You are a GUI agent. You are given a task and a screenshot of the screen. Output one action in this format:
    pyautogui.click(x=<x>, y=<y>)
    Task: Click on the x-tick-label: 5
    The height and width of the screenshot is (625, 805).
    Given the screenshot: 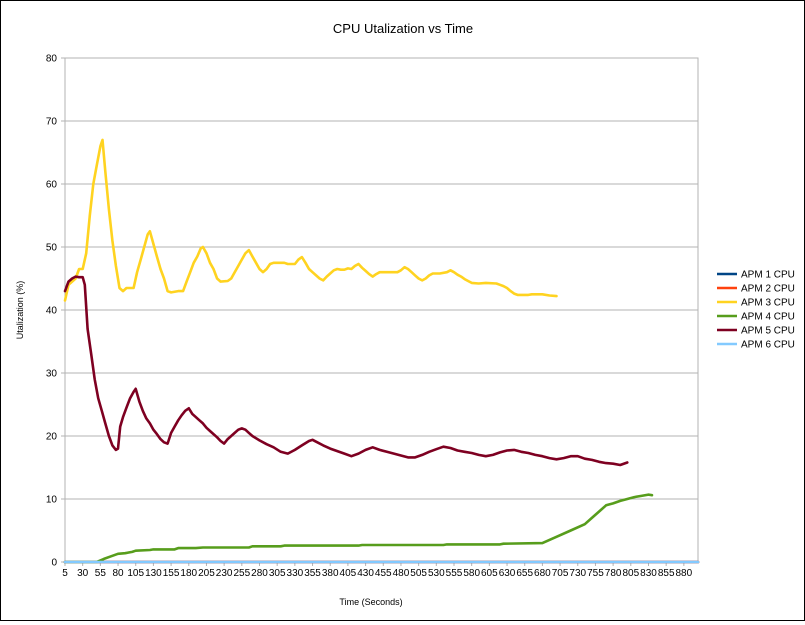 What is the action you would take?
    pyautogui.click(x=65, y=573)
    